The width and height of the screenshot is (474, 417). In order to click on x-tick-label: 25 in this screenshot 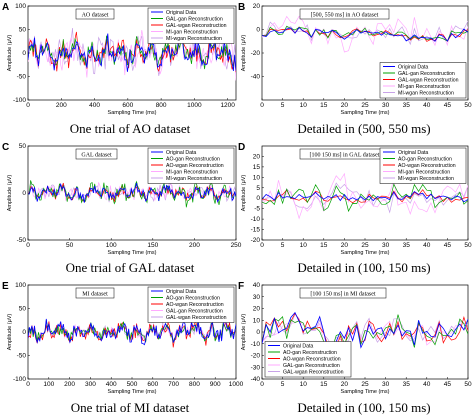, I will do `click(365, 105)`.